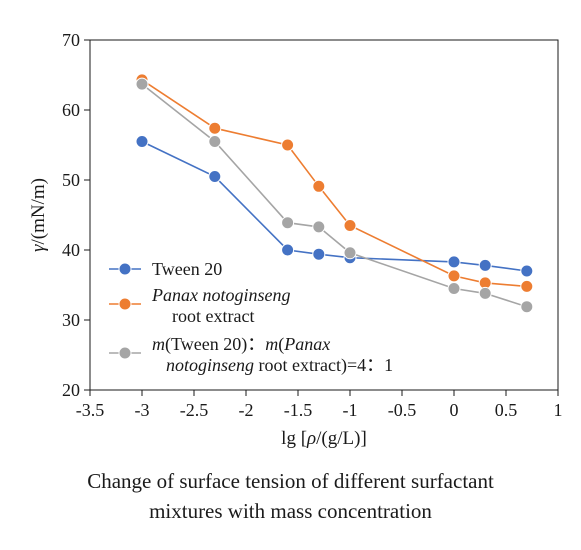  What do you see at coordinates (324, 438) in the screenshot?
I see `x-axis-label: lg [ρ/(g/L)]` at bounding box center [324, 438].